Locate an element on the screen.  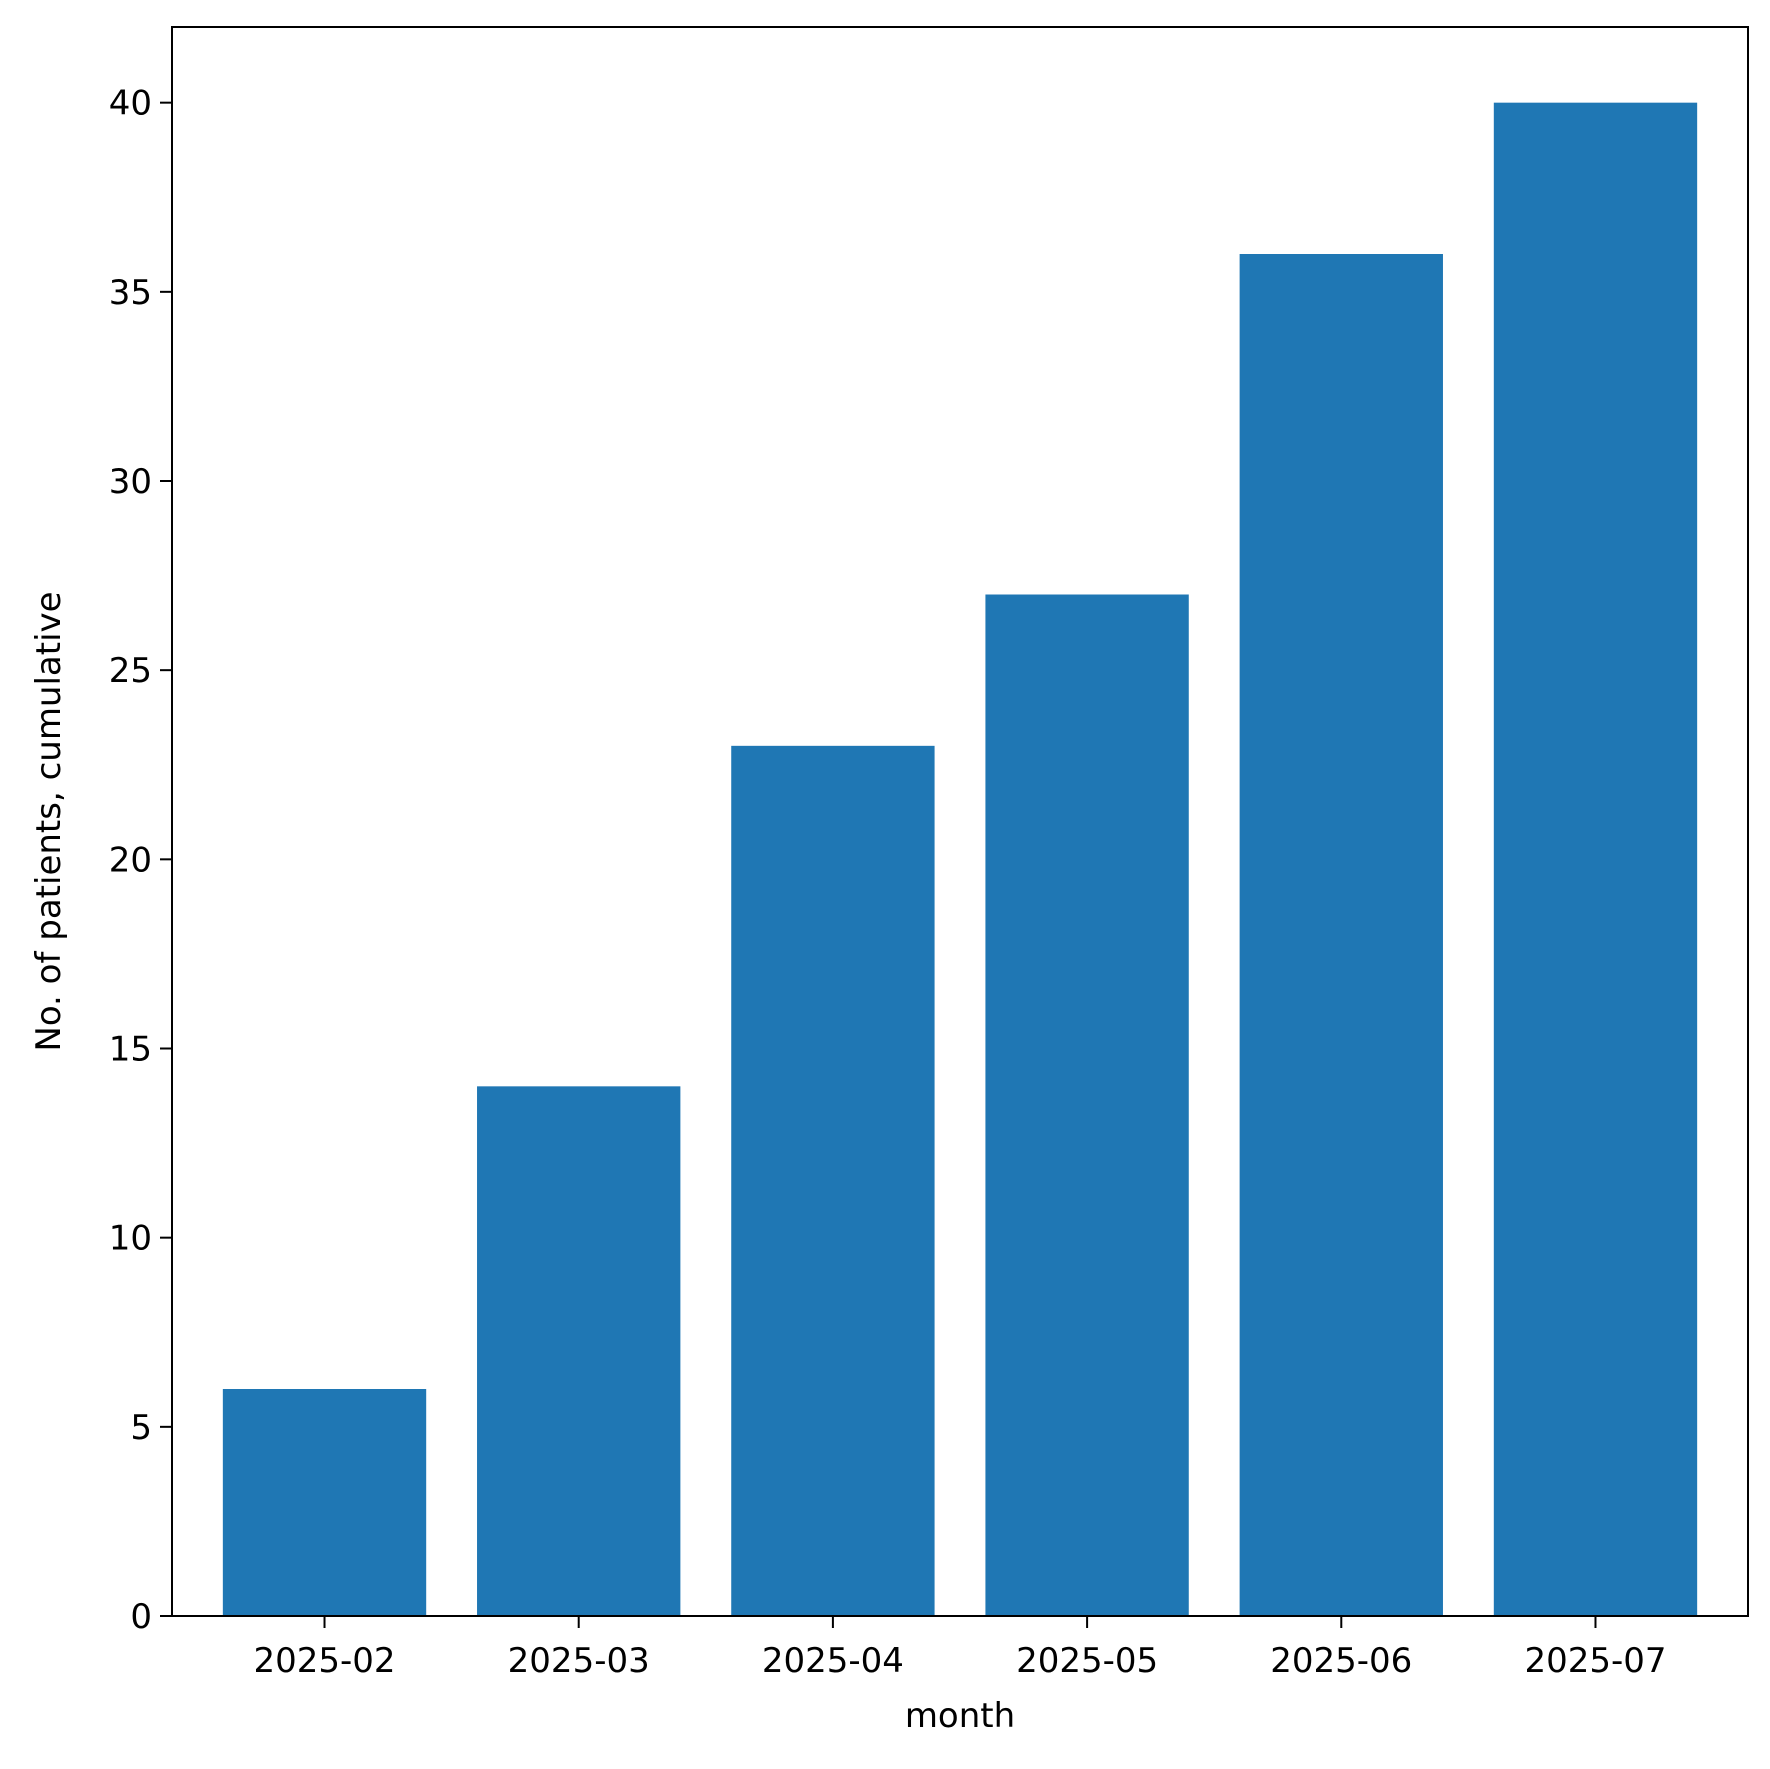
x-tick-label: 2025-02 is located at coordinates (324, 1661).